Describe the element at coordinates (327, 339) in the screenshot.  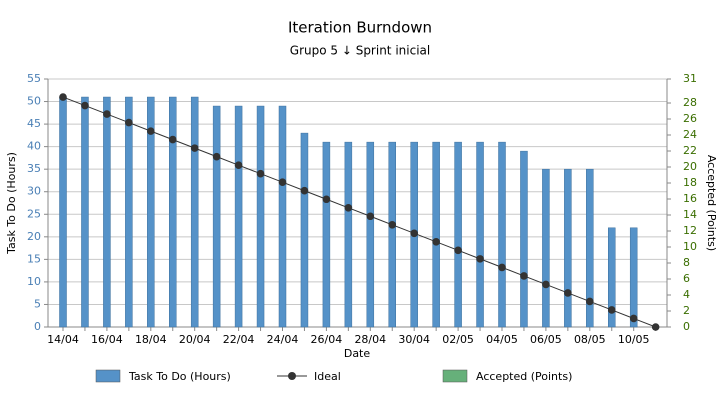
I see `x-tick-label: 26/04` at that location.